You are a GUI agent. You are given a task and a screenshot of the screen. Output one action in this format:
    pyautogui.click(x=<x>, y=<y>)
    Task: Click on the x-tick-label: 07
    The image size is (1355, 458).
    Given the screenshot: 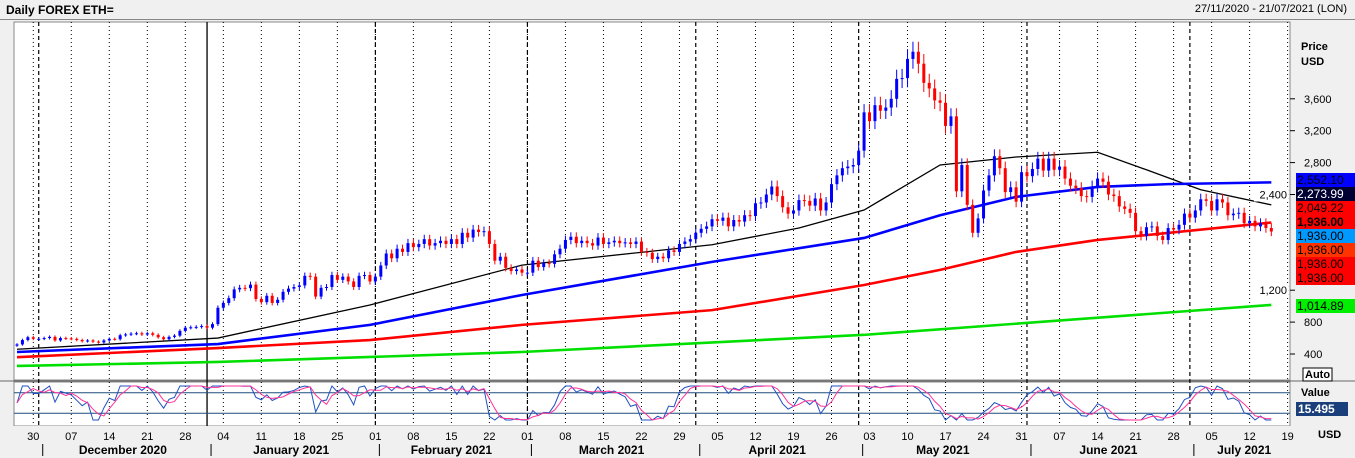 What is the action you would take?
    pyautogui.click(x=1059, y=437)
    